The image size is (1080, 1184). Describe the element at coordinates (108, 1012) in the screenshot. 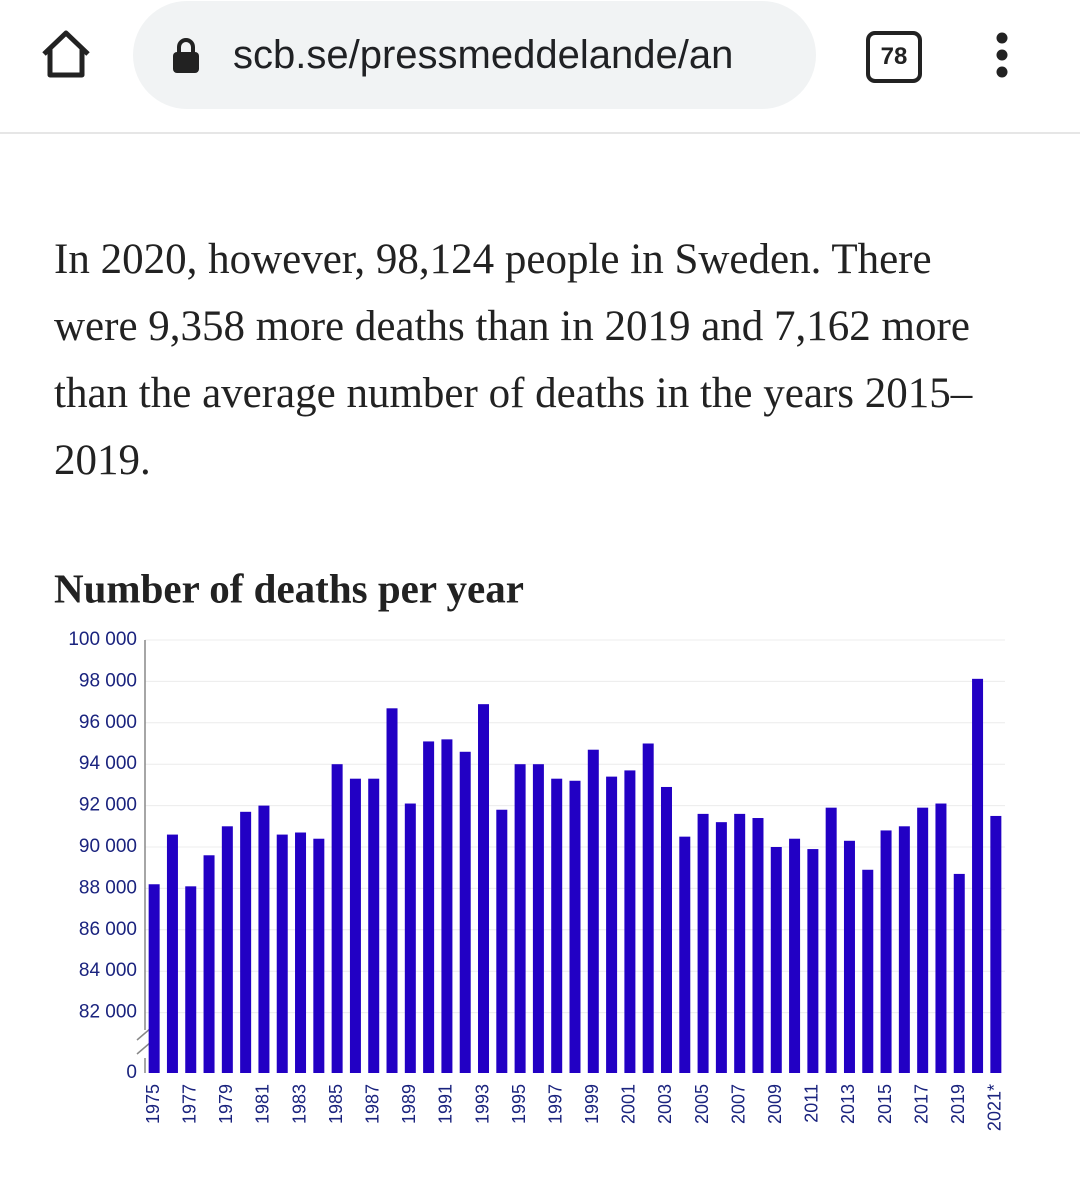

I see `y-tick-label: 82 000` at that location.